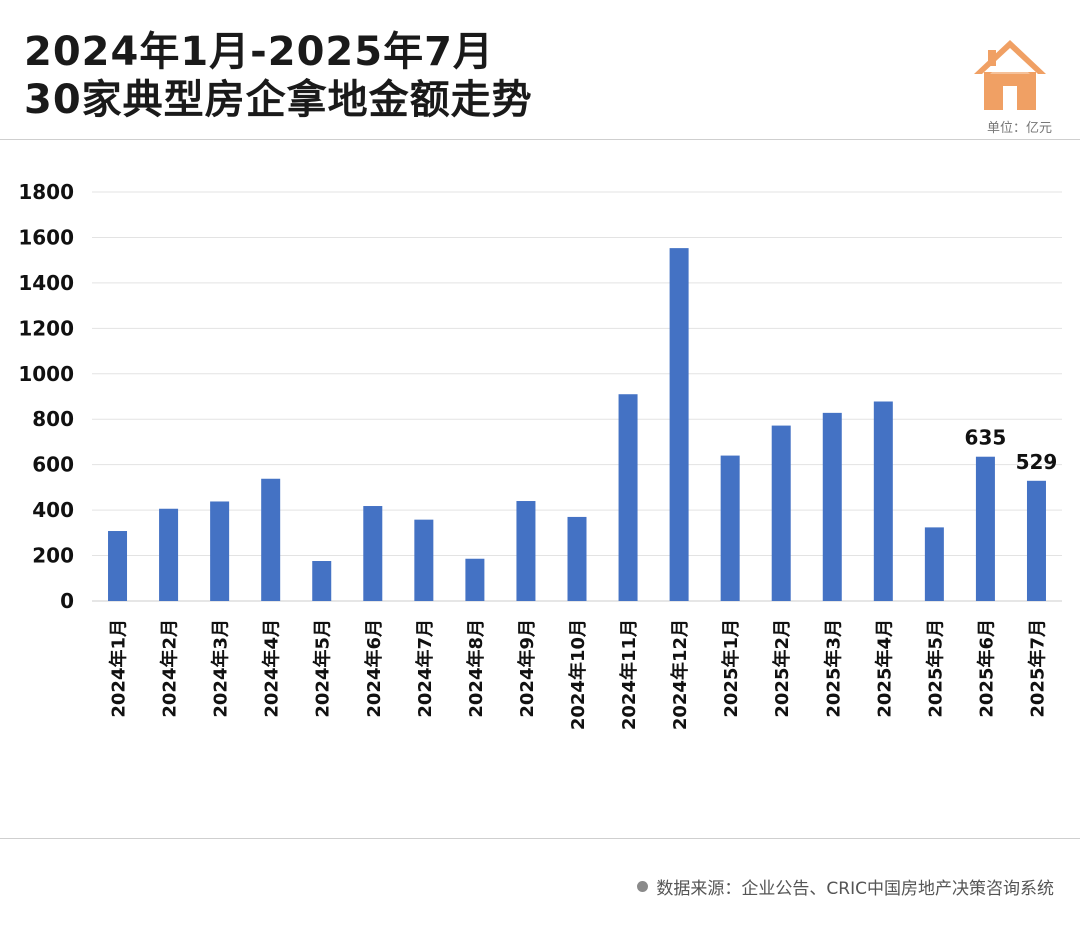 The image size is (1080, 938). Describe the element at coordinates (680, 674) in the screenshot. I see `x-tick-label: 2024年12月` at that location.